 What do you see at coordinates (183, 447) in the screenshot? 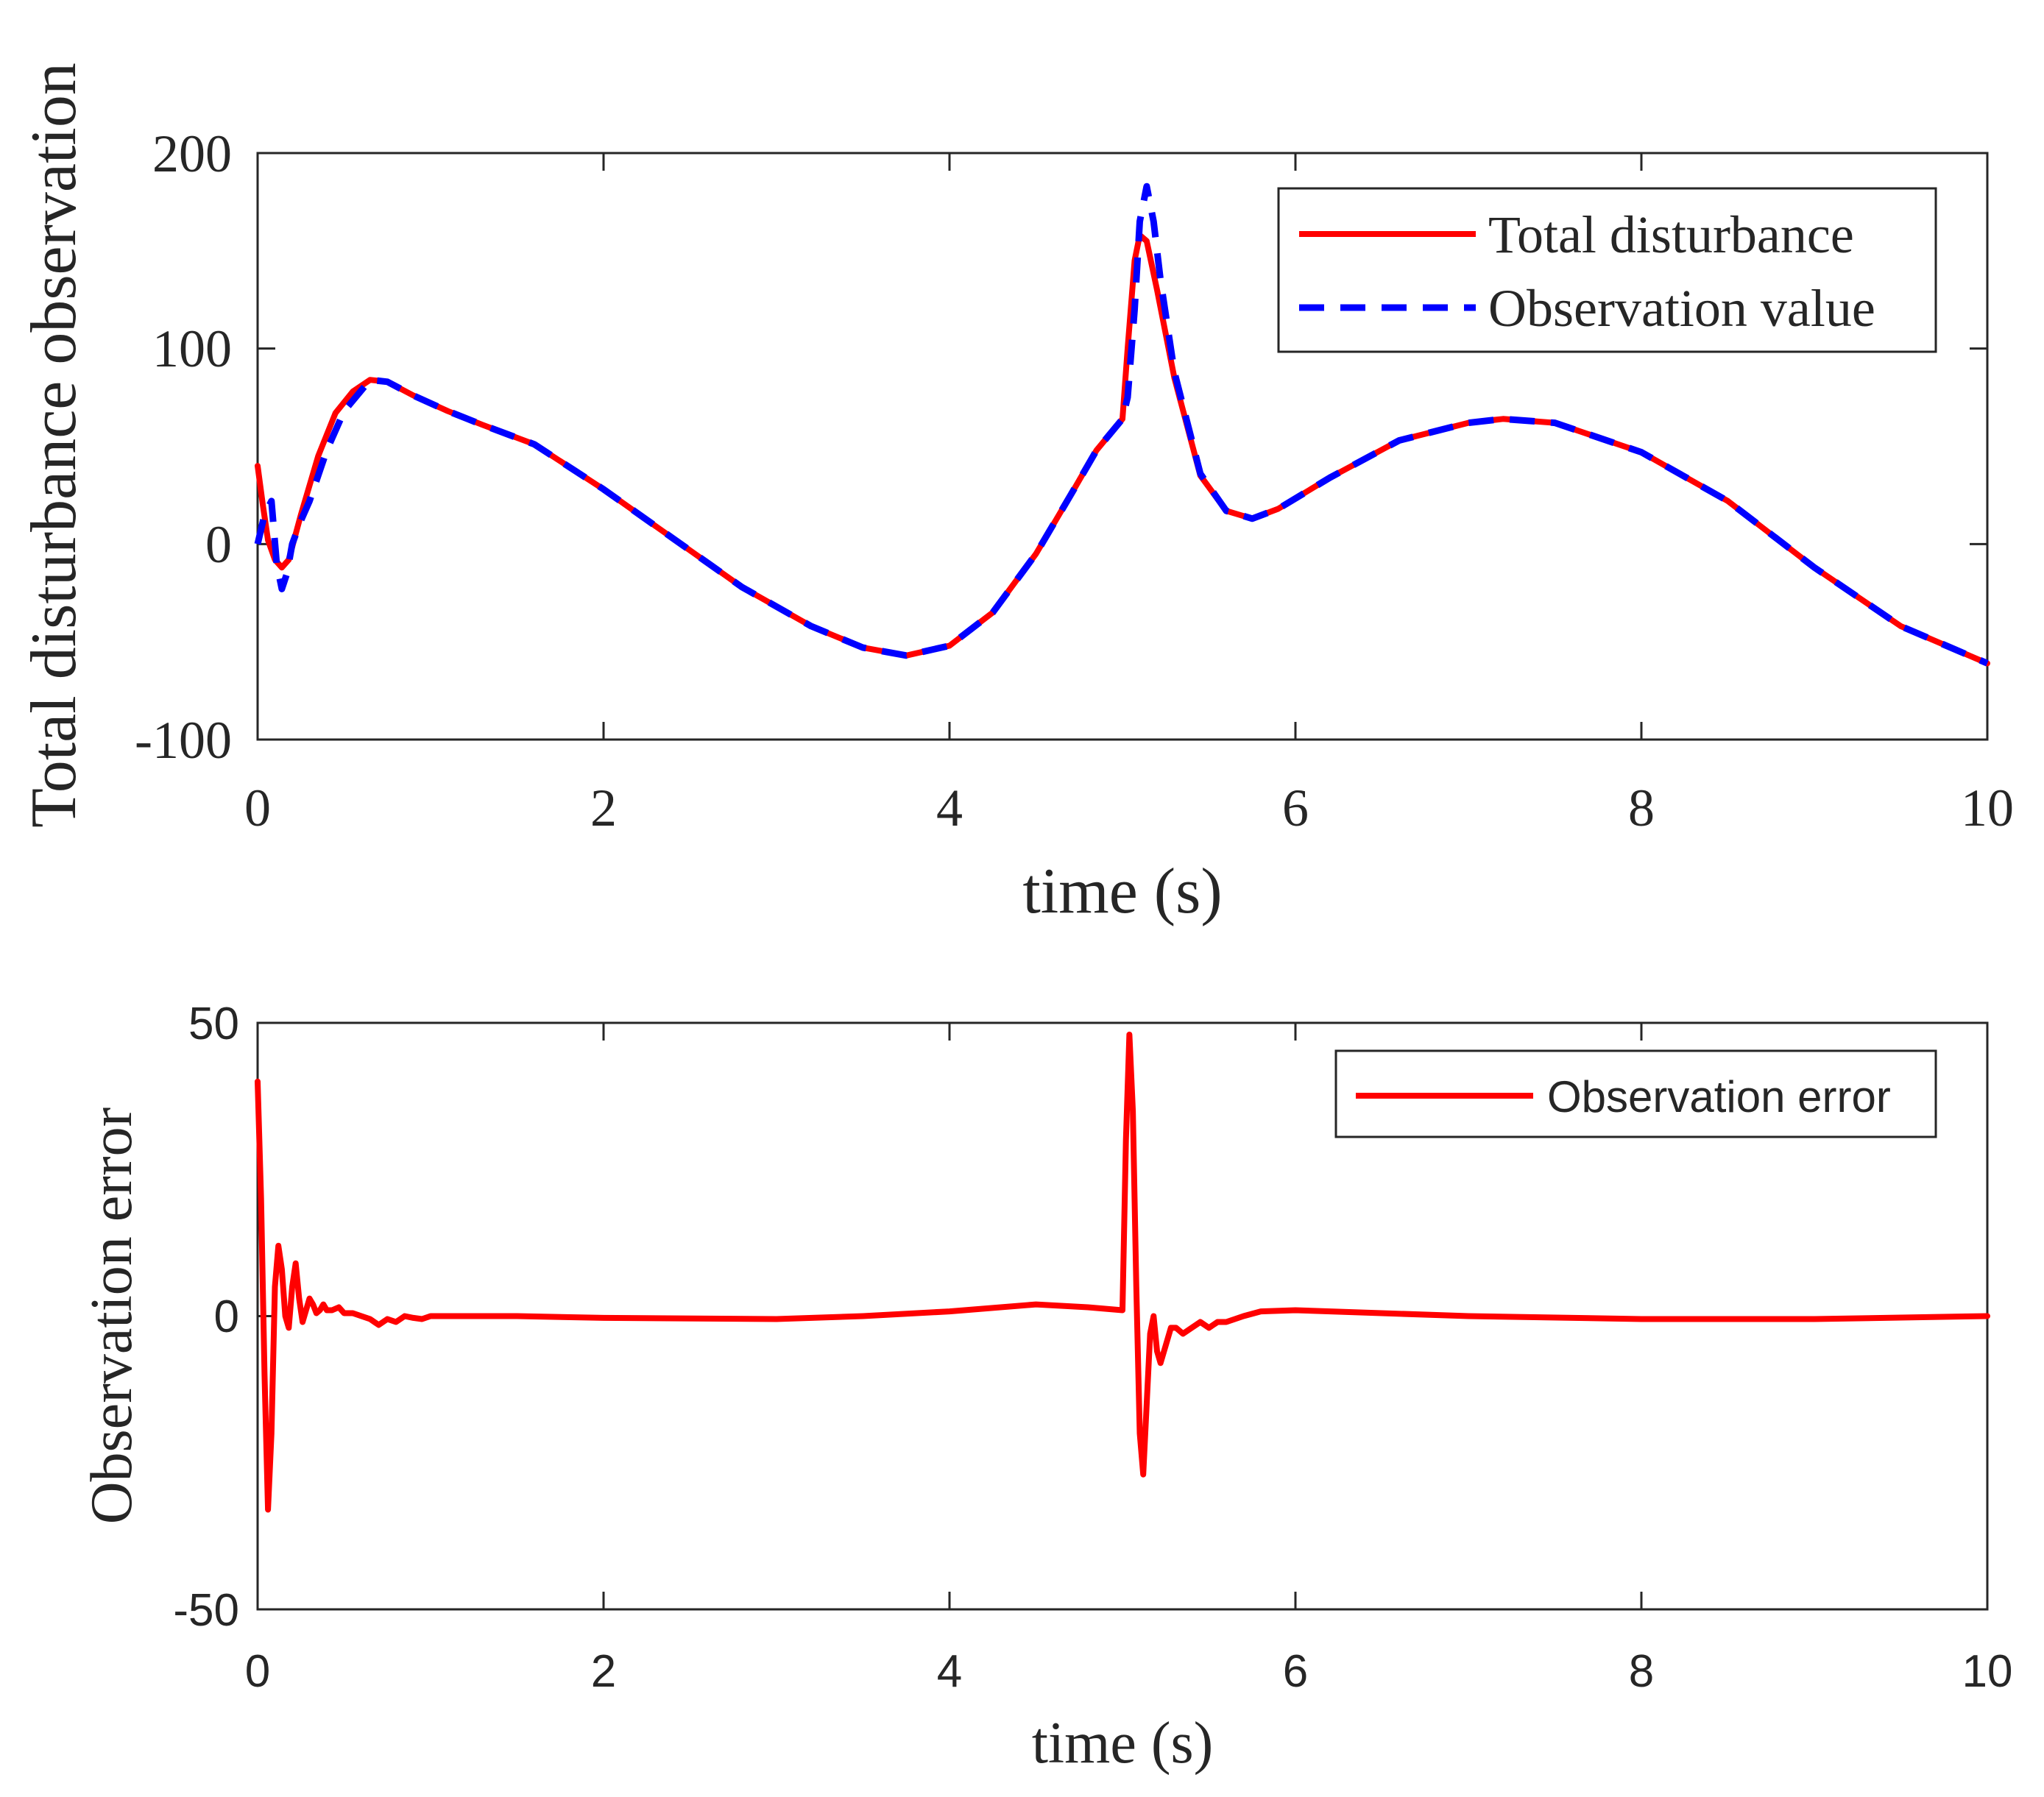
I see `top-plot-y-tick-labels: -100 0 100 200` at bounding box center [183, 447].